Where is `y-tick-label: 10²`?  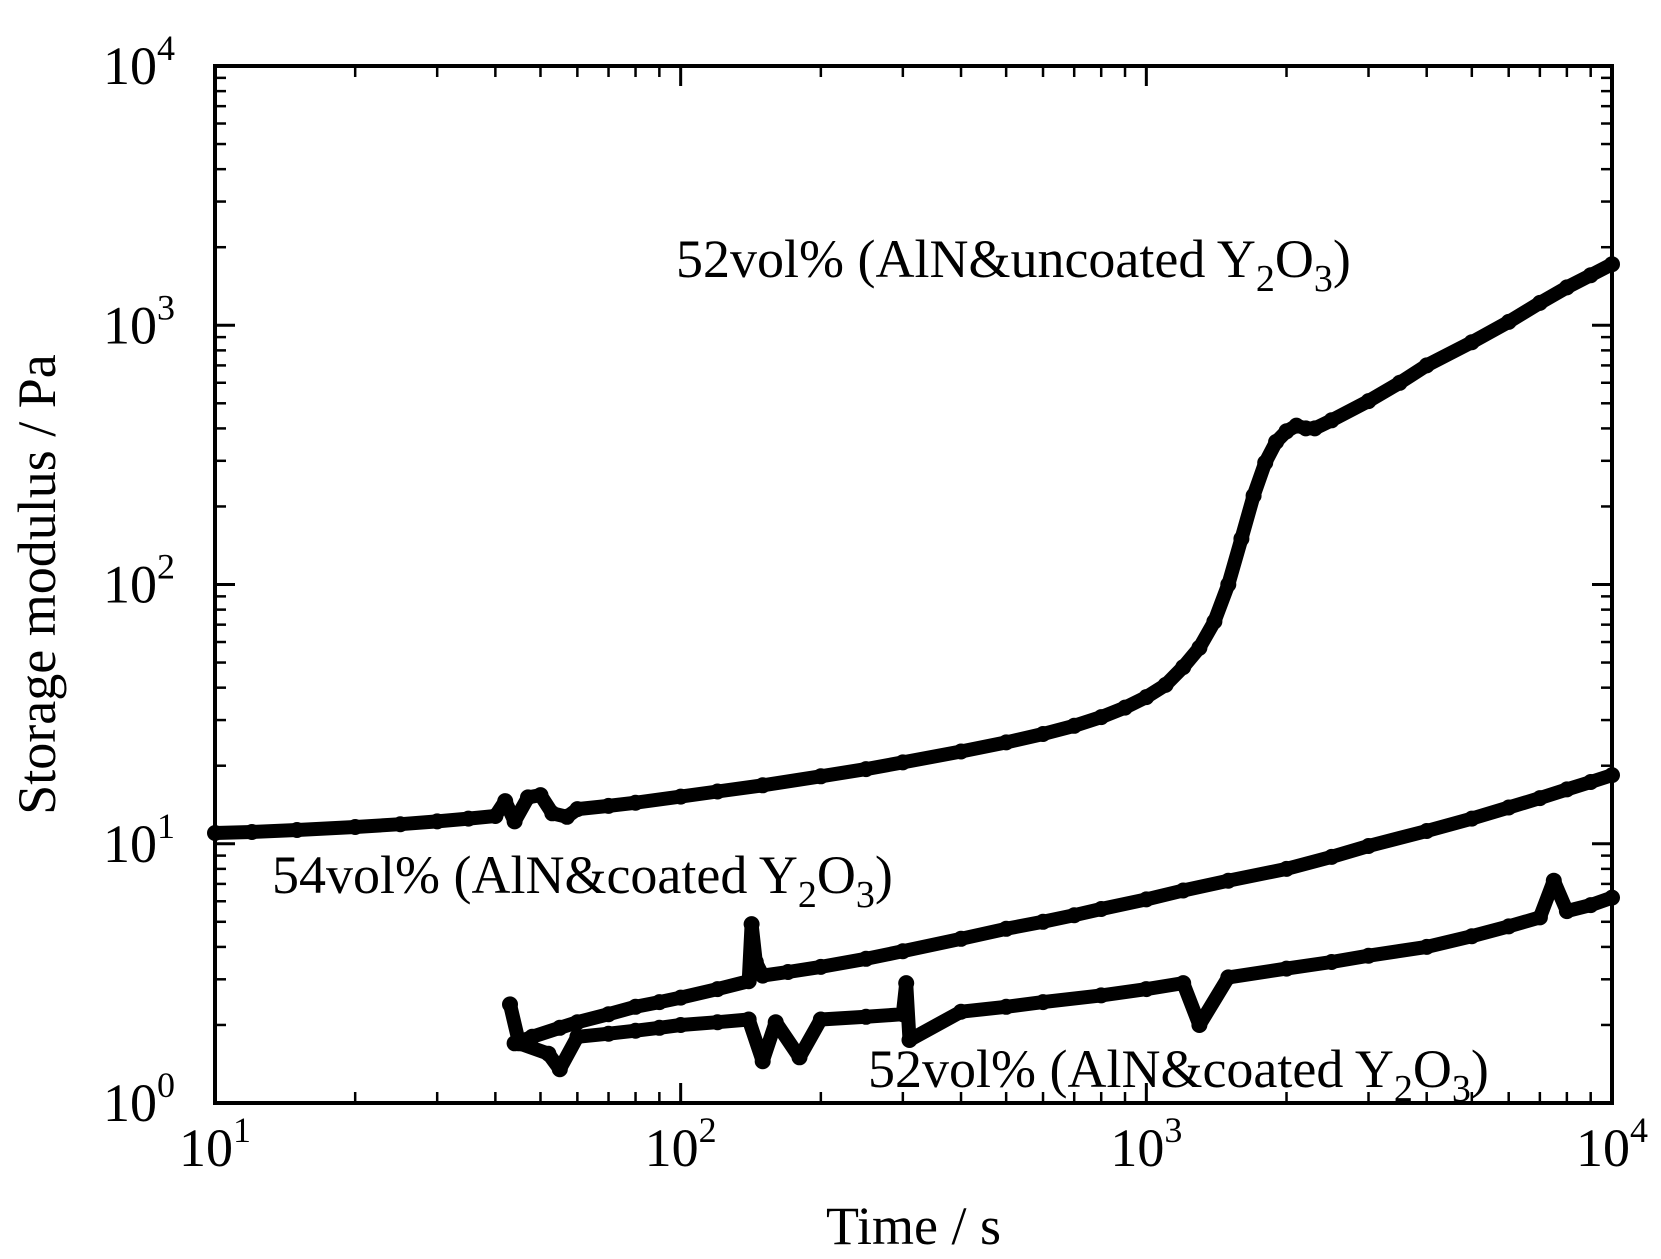 y-tick-label: 10² is located at coordinates (139, 581).